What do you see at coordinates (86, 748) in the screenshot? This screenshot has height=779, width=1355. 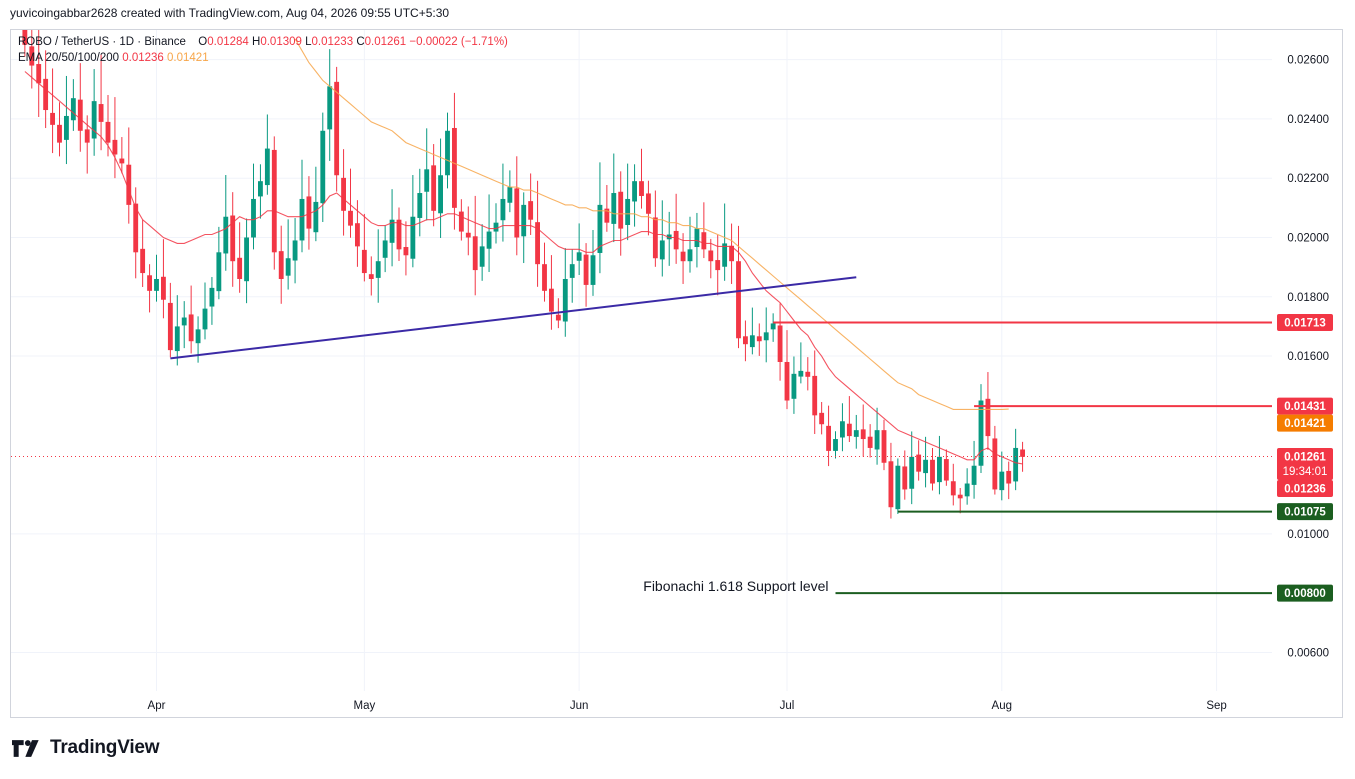 I see `tradingview-logo: TradingView` at bounding box center [86, 748].